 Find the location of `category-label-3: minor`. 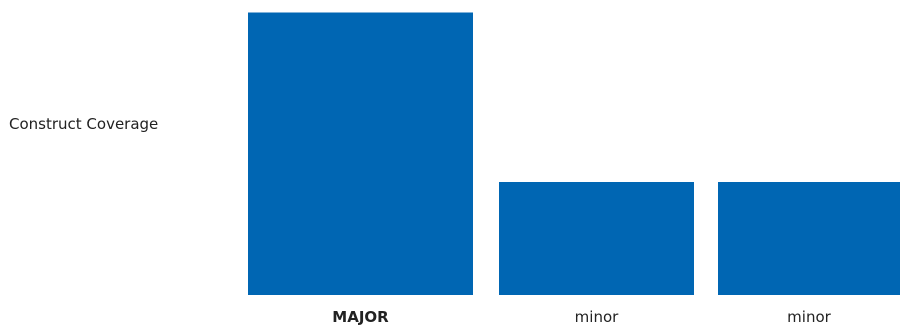

category-label-3: minor is located at coordinates (809, 317).